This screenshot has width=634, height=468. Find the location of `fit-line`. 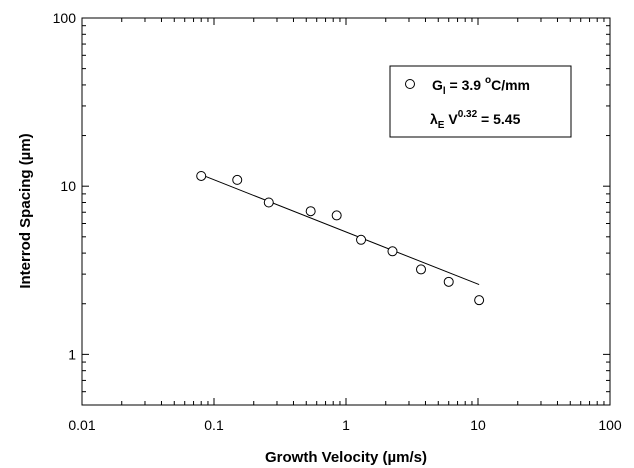

fit-line is located at coordinates (340, 230).